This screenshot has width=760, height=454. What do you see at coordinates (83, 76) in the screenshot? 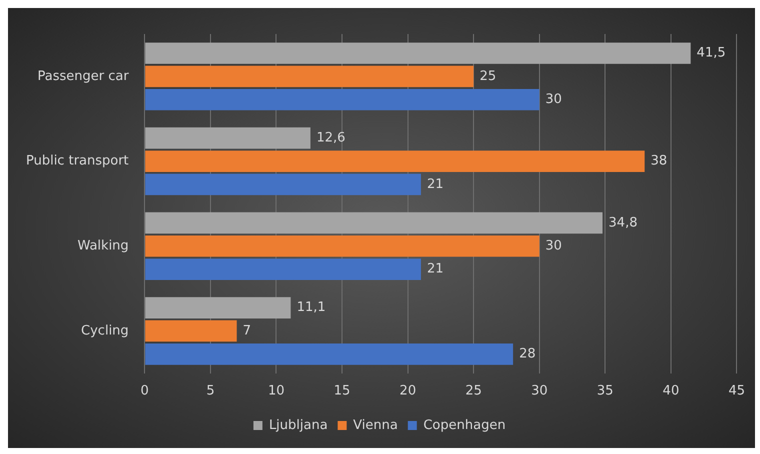
I see `y-tick-label: Passenger car` at bounding box center [83, 76].